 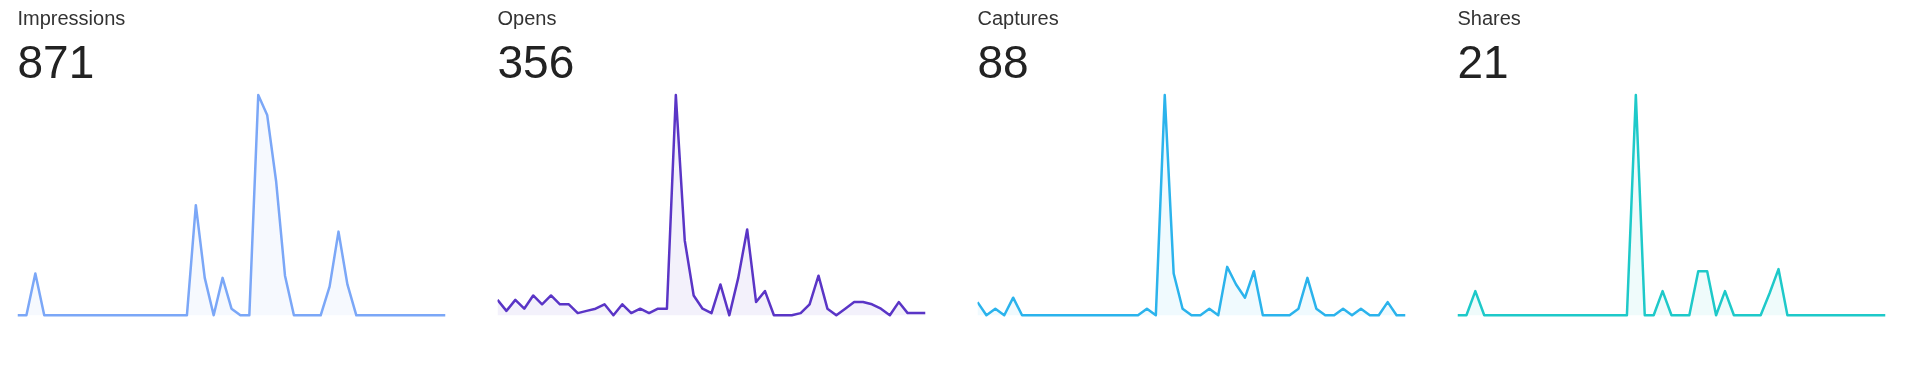 What do you see at coordinates (1489, 17) in the screenshot?
I see `chart-title: Shares` at bounding box center [1489, 17].